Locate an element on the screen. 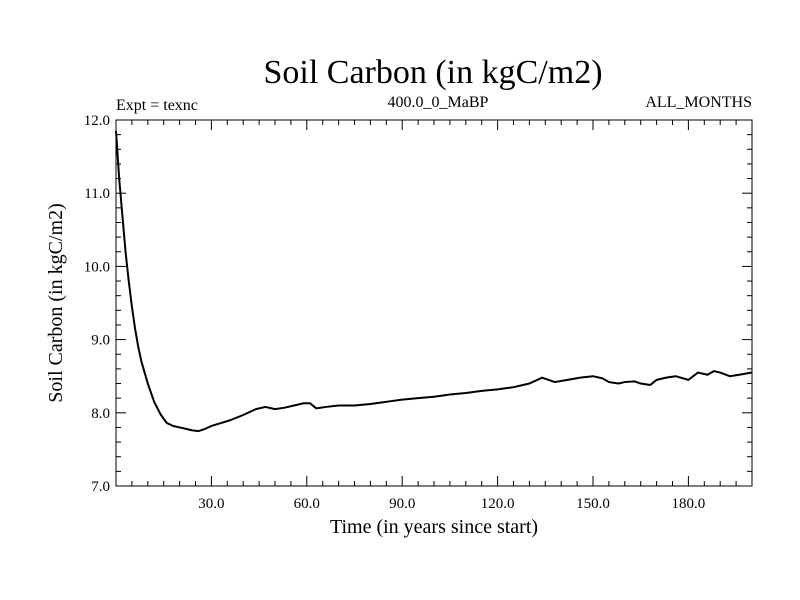 This screenshot has height=600, width=800. x-tick-label: 120.0 is located at coordinates (498, 504).